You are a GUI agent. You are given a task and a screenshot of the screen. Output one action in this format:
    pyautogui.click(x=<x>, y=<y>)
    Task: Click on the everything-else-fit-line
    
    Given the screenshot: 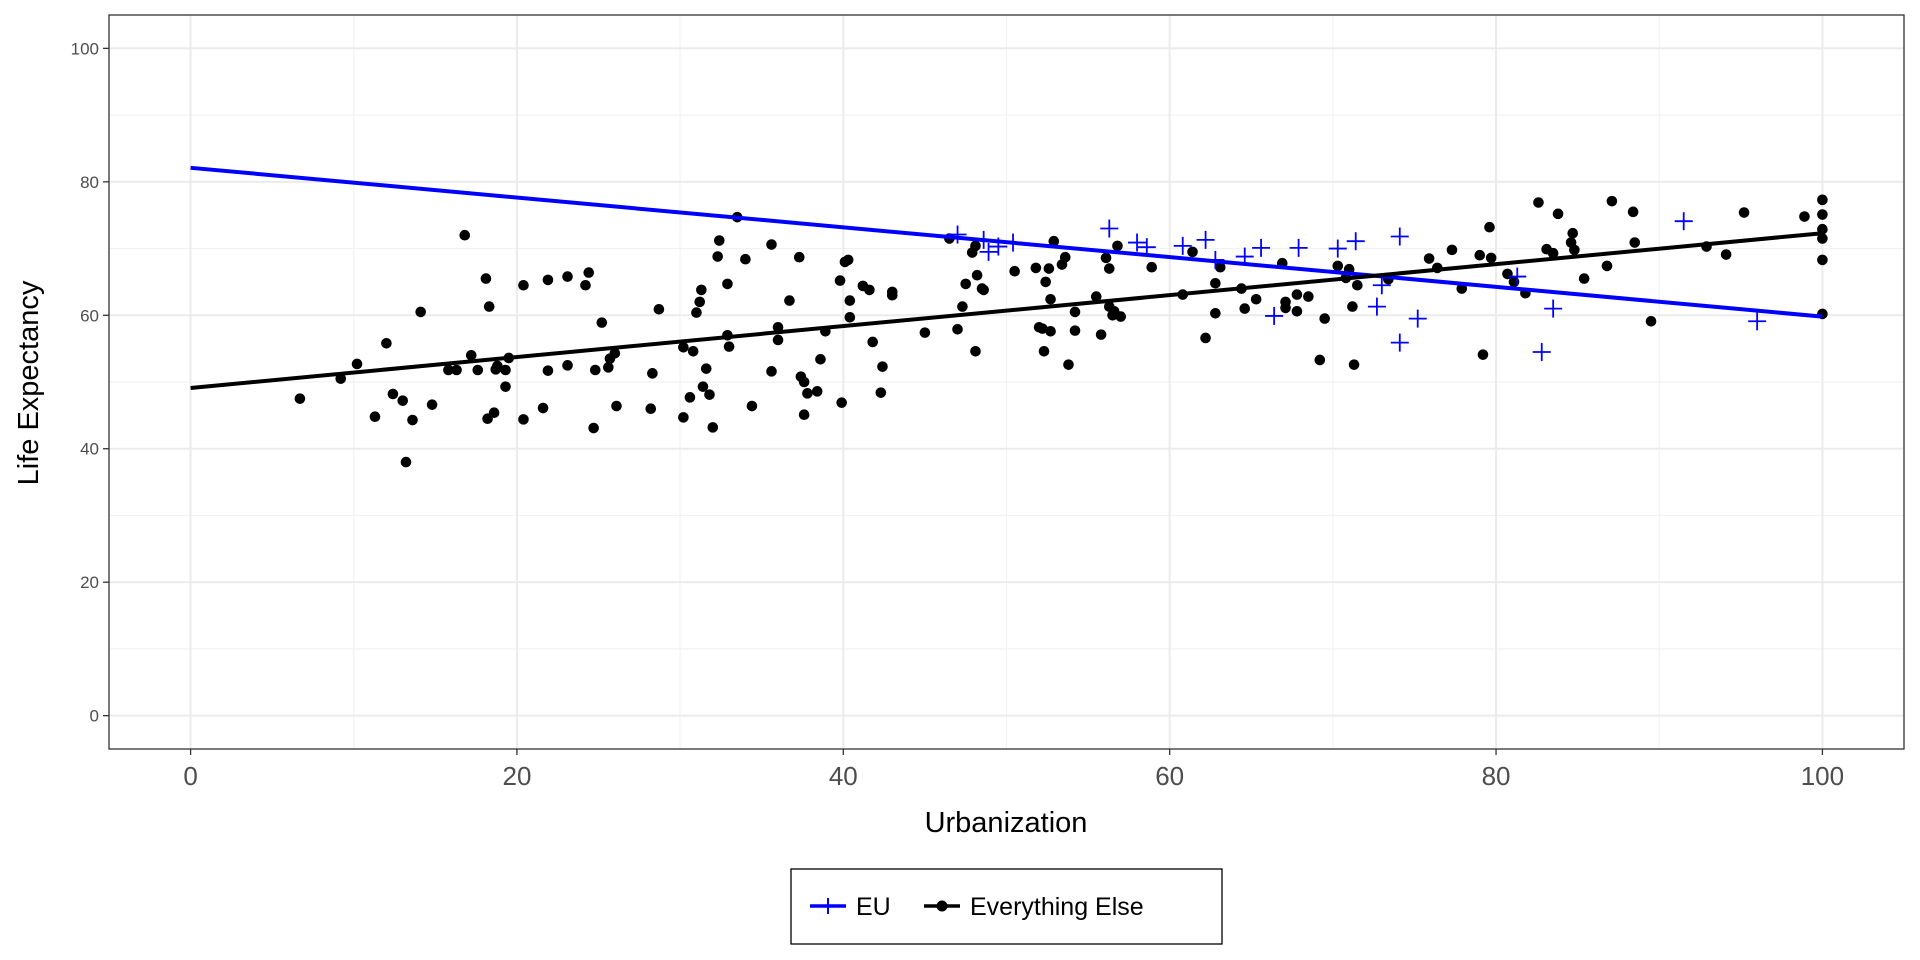 What is the action you would take?
    pyautogui.click(x=1006, y=310)
    